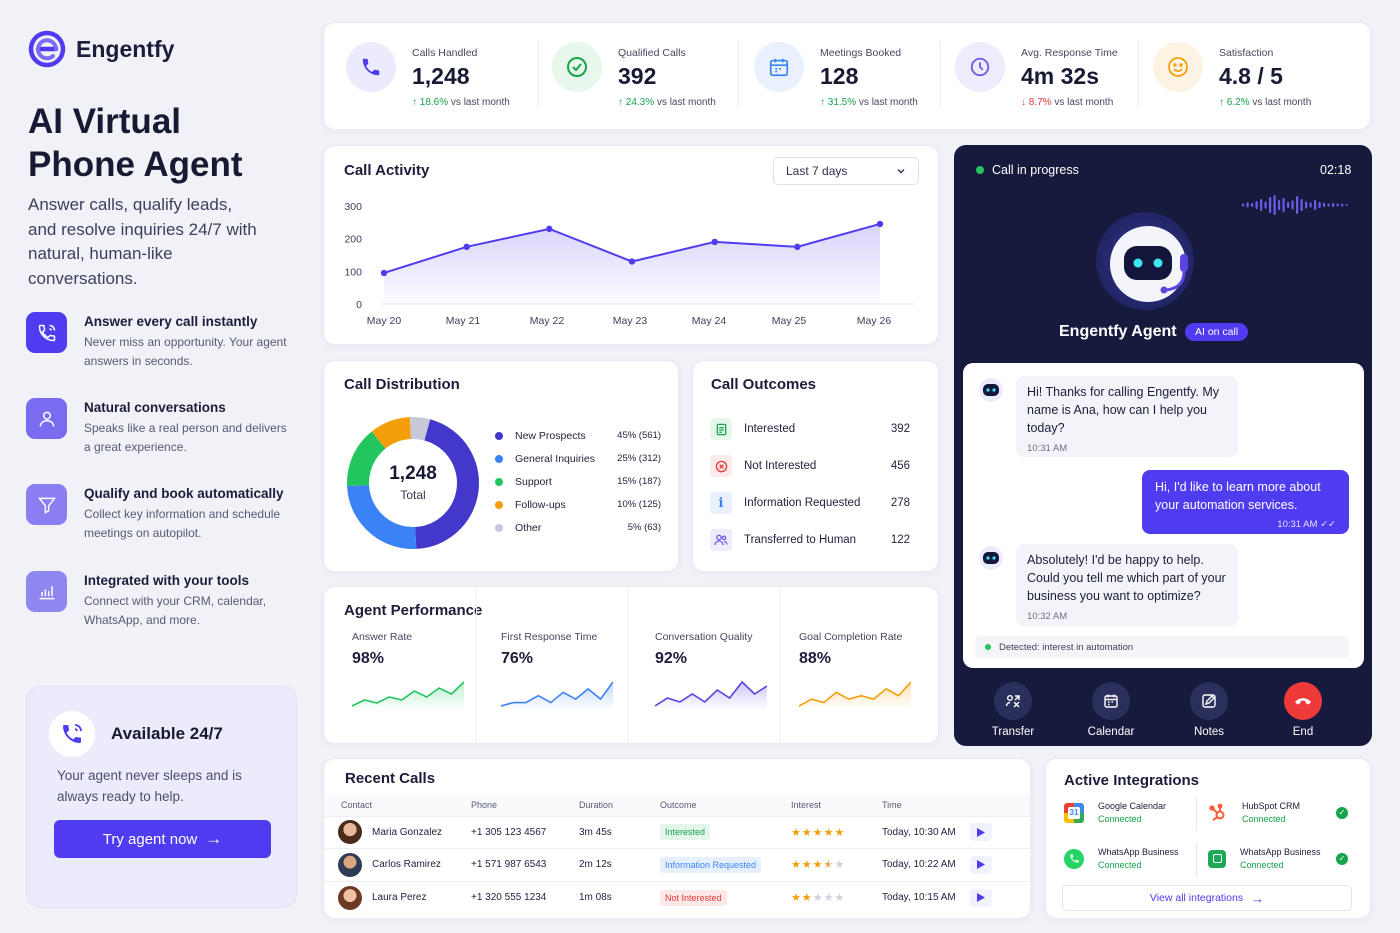  What do you see at coordinates (135, 143) in the screenshot?
I see `hero-title: AI Virtual Phone Agent` at bounding box center [135, 143].